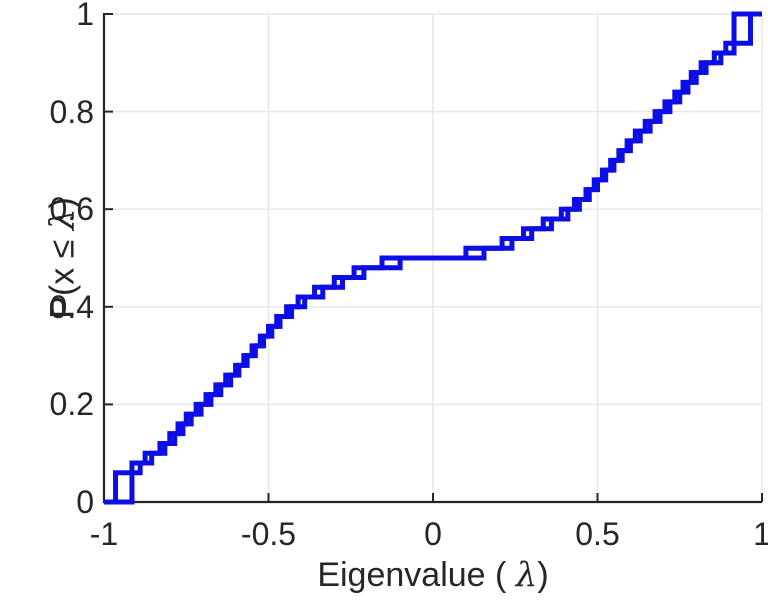 The height and width of the screenshot is (600, 768). I want to click on x-tick-label: -0.5, so click(268, 534).